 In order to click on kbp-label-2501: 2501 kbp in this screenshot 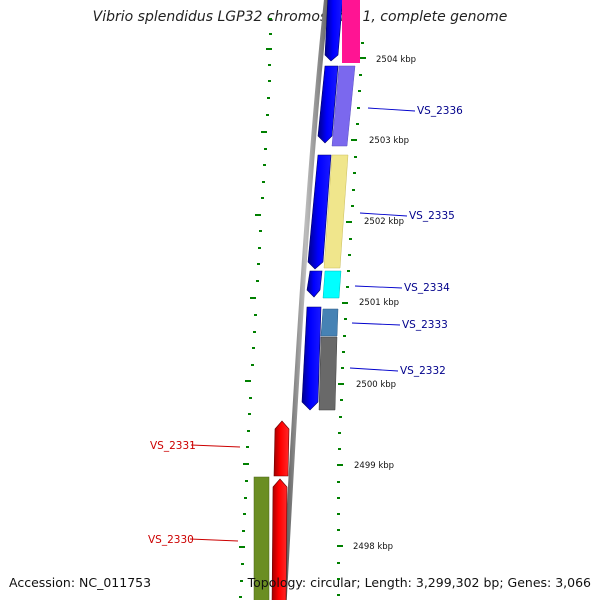, I will do `click(379, 303)`.